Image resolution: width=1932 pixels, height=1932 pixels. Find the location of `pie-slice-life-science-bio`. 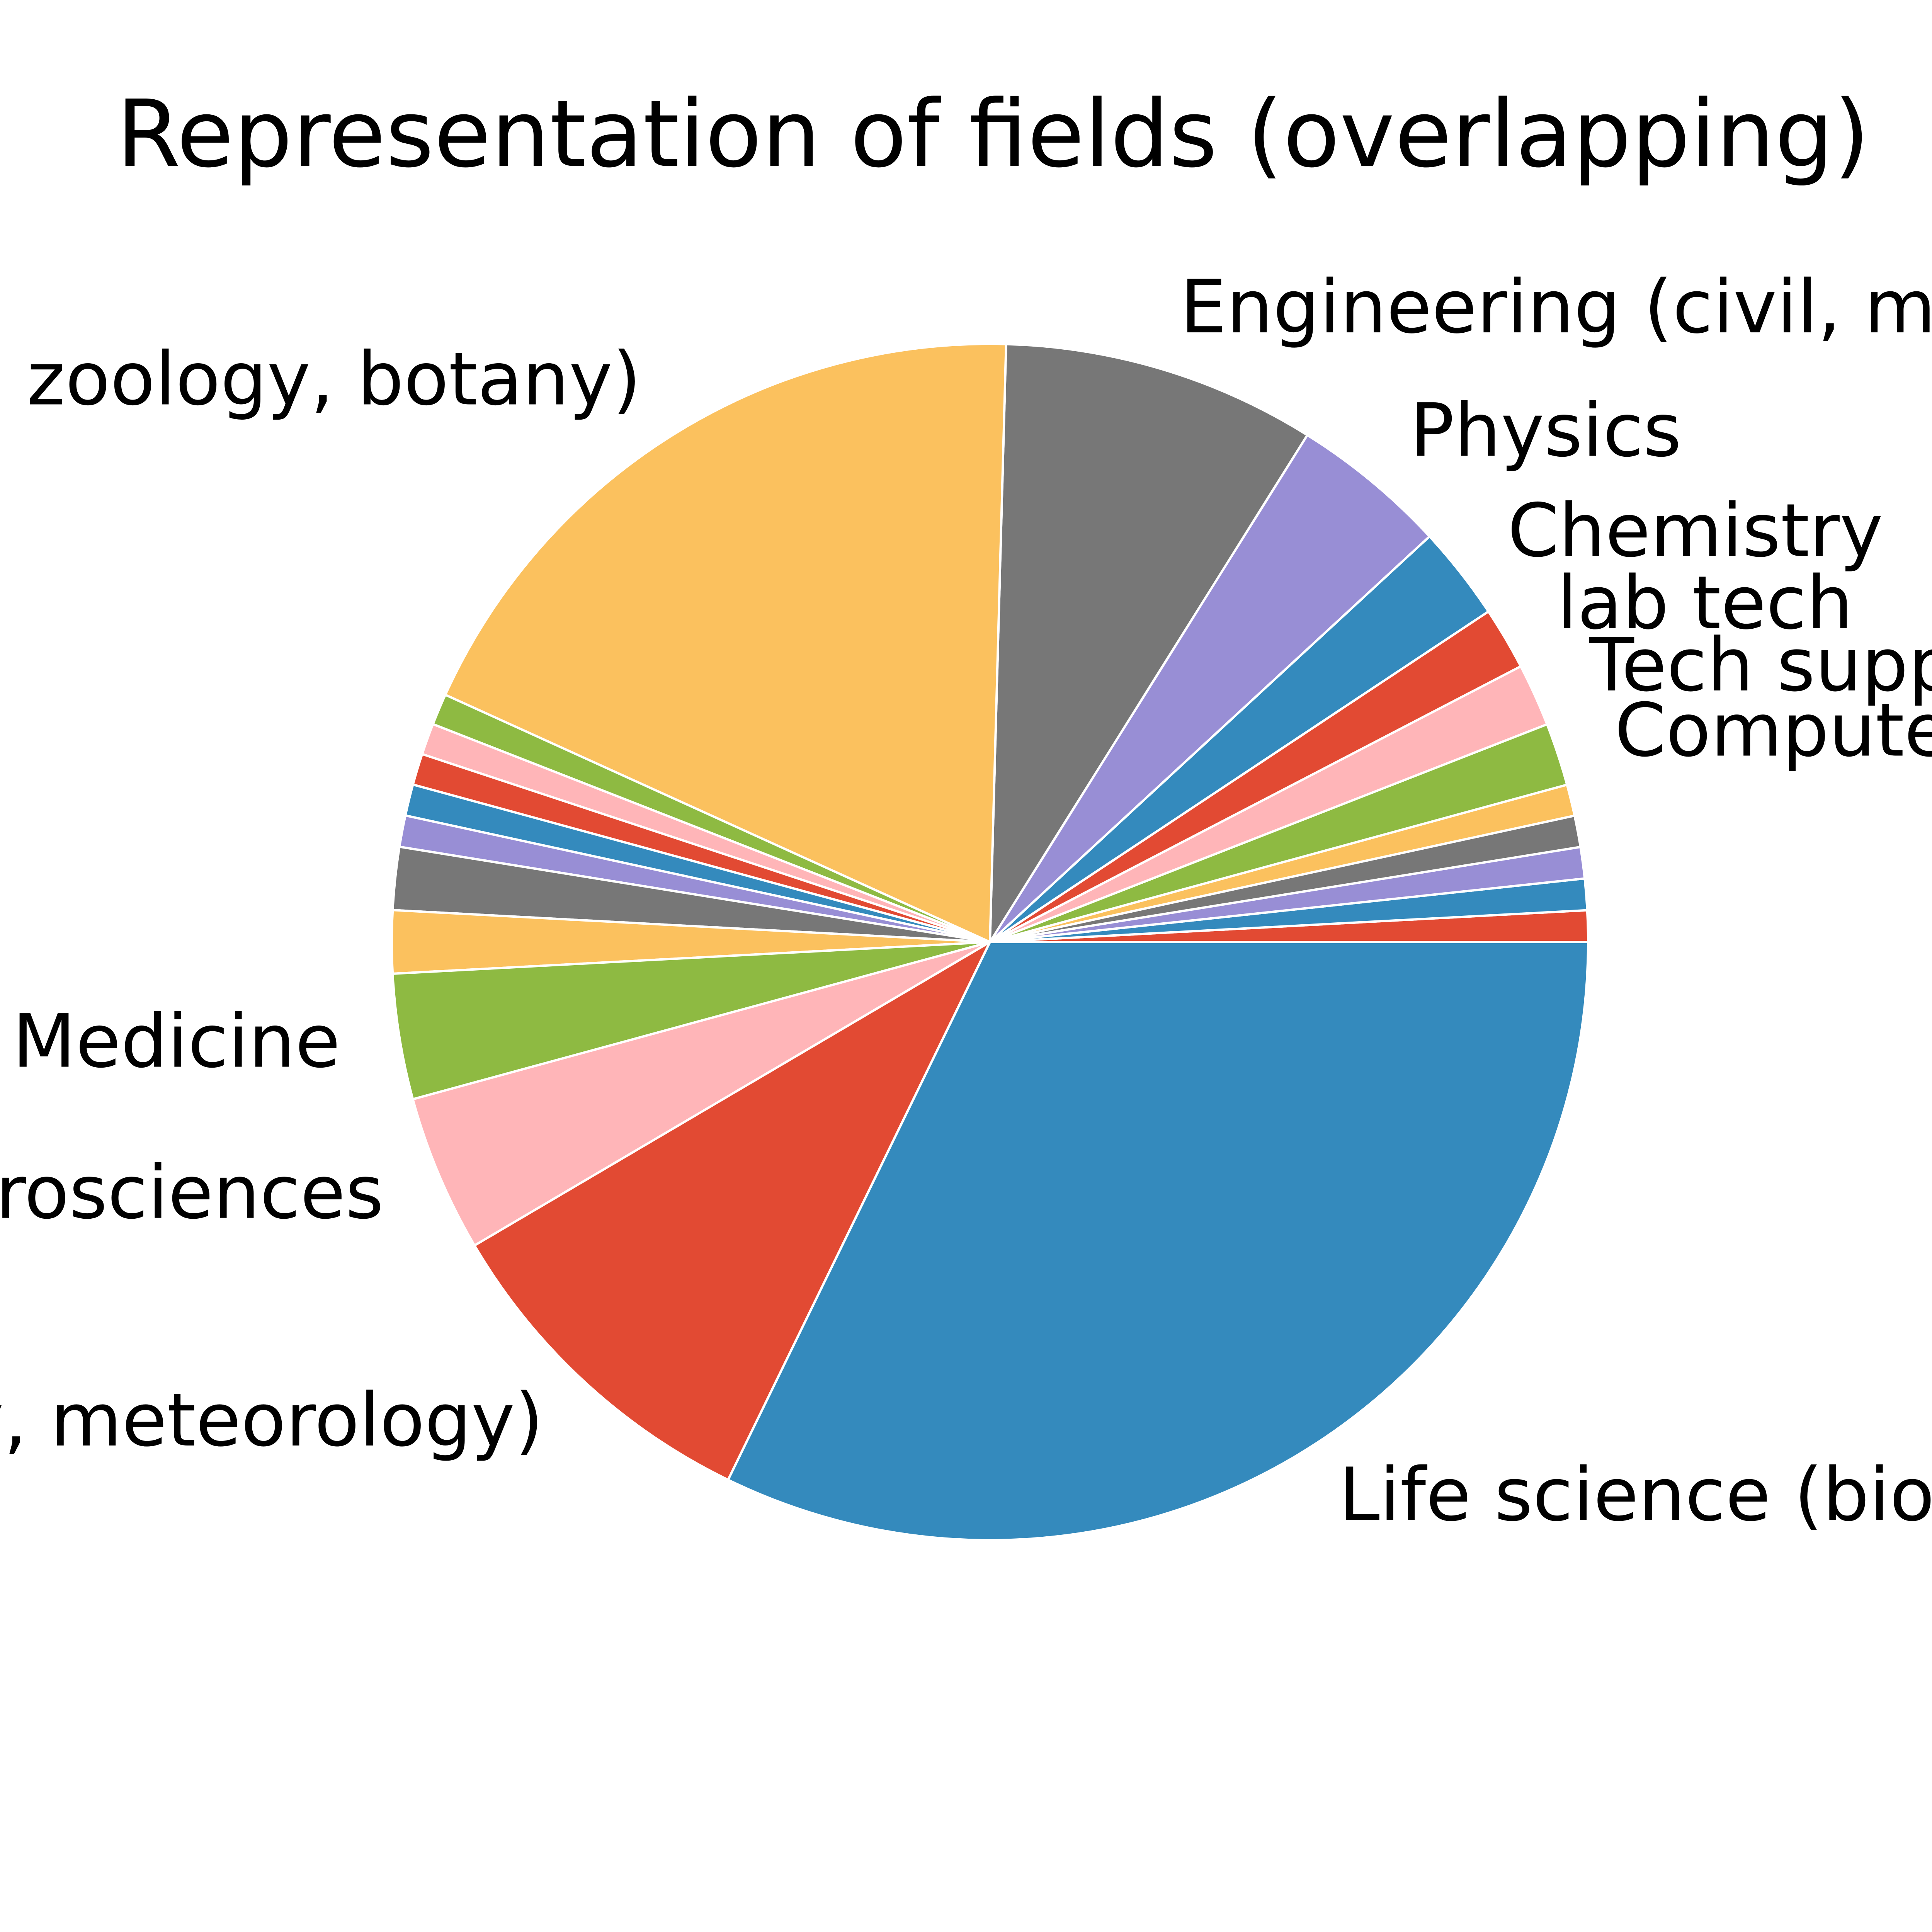

pie-slice-life-science-bio is located at coordinates (1158, 1241).